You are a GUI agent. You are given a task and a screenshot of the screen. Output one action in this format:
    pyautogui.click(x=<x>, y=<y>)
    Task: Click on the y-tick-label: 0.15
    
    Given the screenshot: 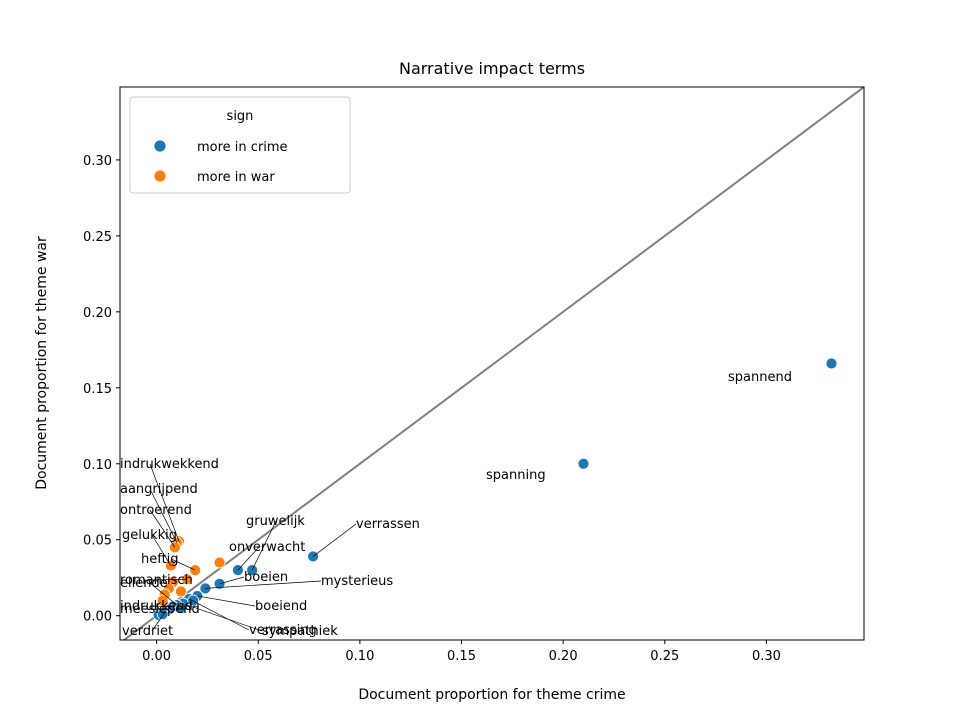 What is the action you would take?
    pyautogui.click(x=97, y=389)
    